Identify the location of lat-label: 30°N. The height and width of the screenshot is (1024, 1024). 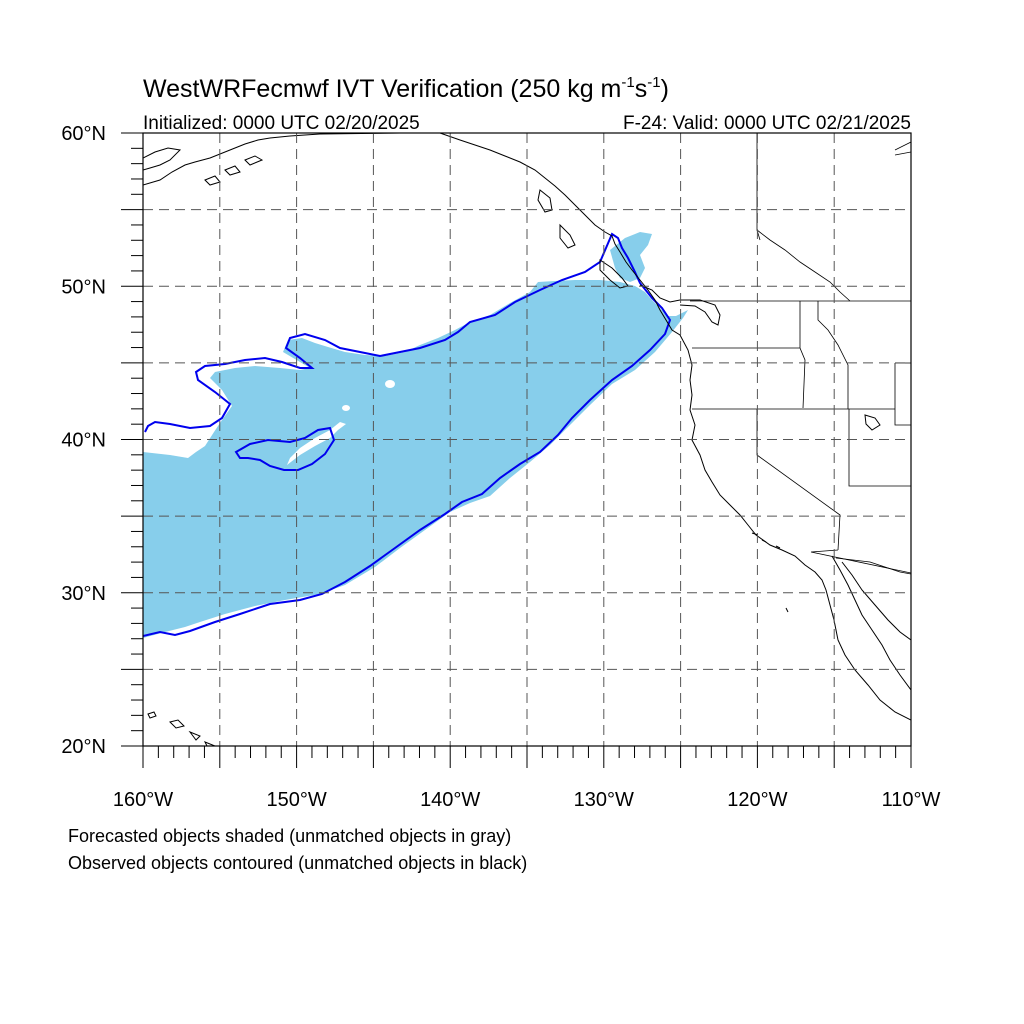
(83, 594).